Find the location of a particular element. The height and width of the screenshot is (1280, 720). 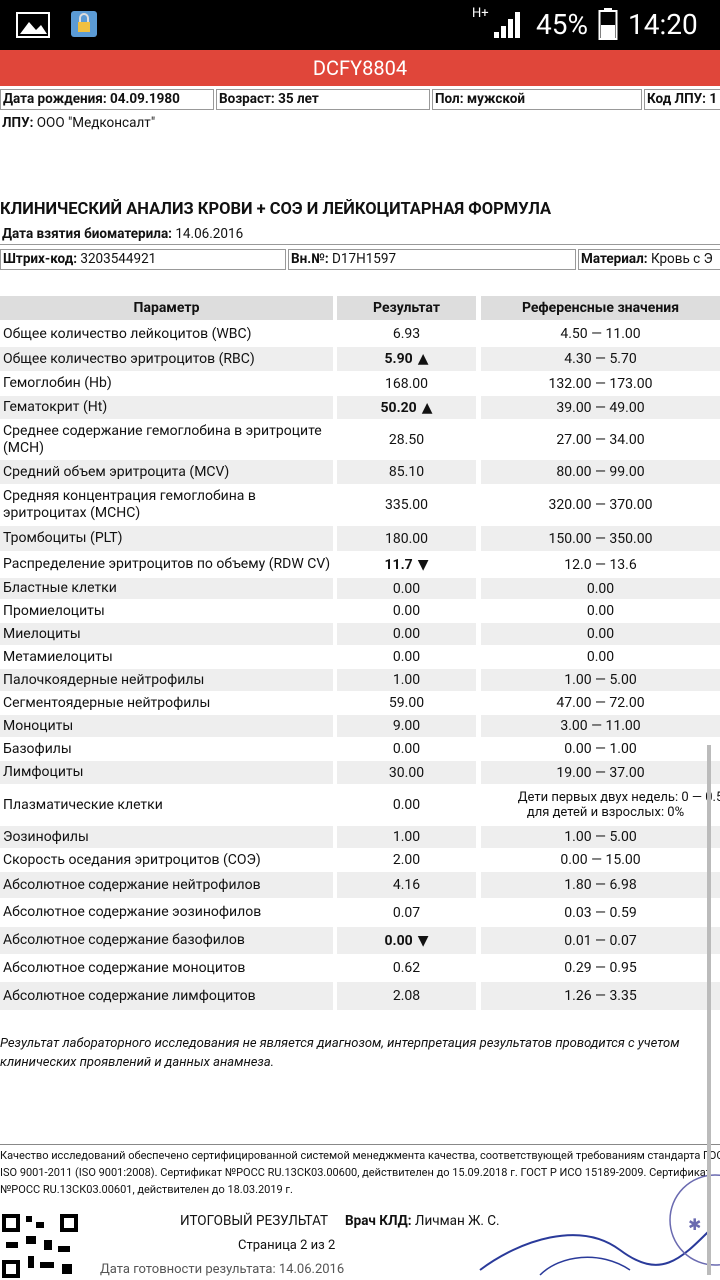

reference-cell: 1.26 — 3.35 is located at coordinates (600, 996).